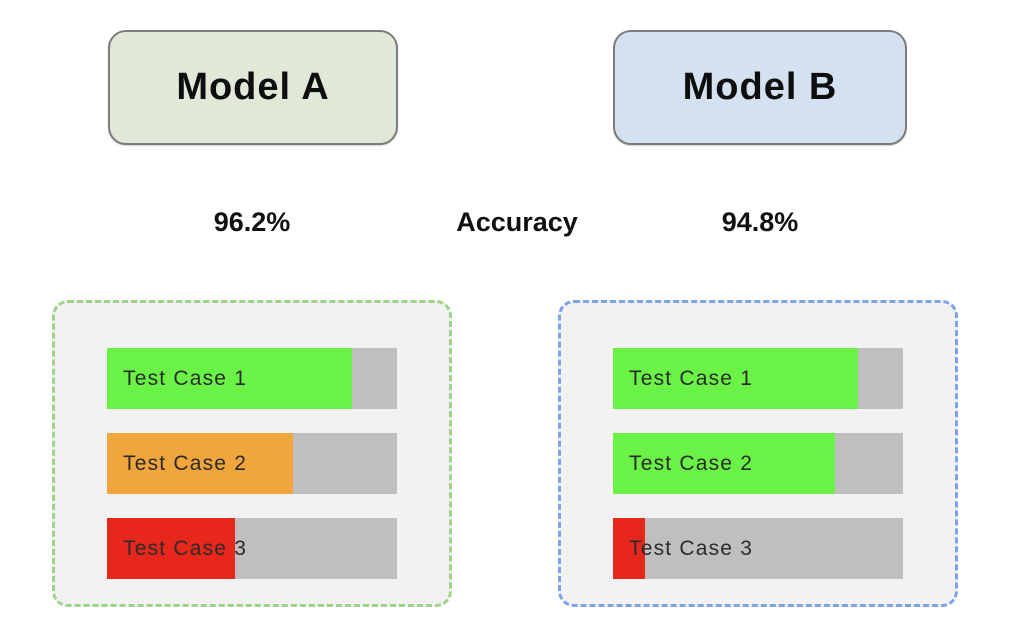 This screenshot has width=1020, height=632. I want to click on model-b-test-case-2-bar: Test Case 2, so click(758, 463).